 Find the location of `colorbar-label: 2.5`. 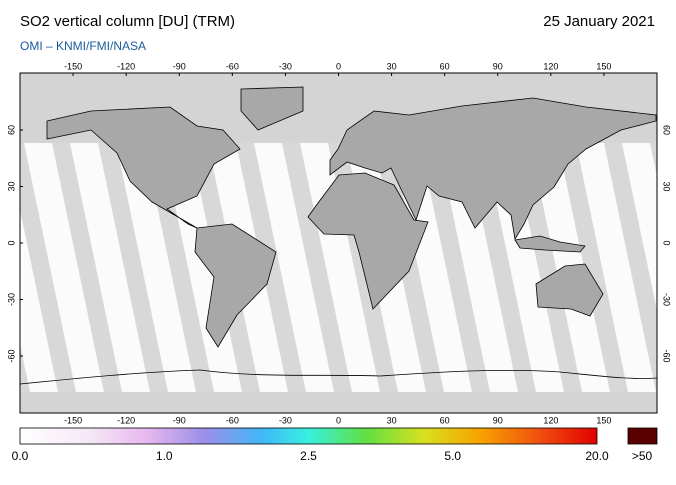

colorbar-label: 2.5 is located at coordinates (308, 456).